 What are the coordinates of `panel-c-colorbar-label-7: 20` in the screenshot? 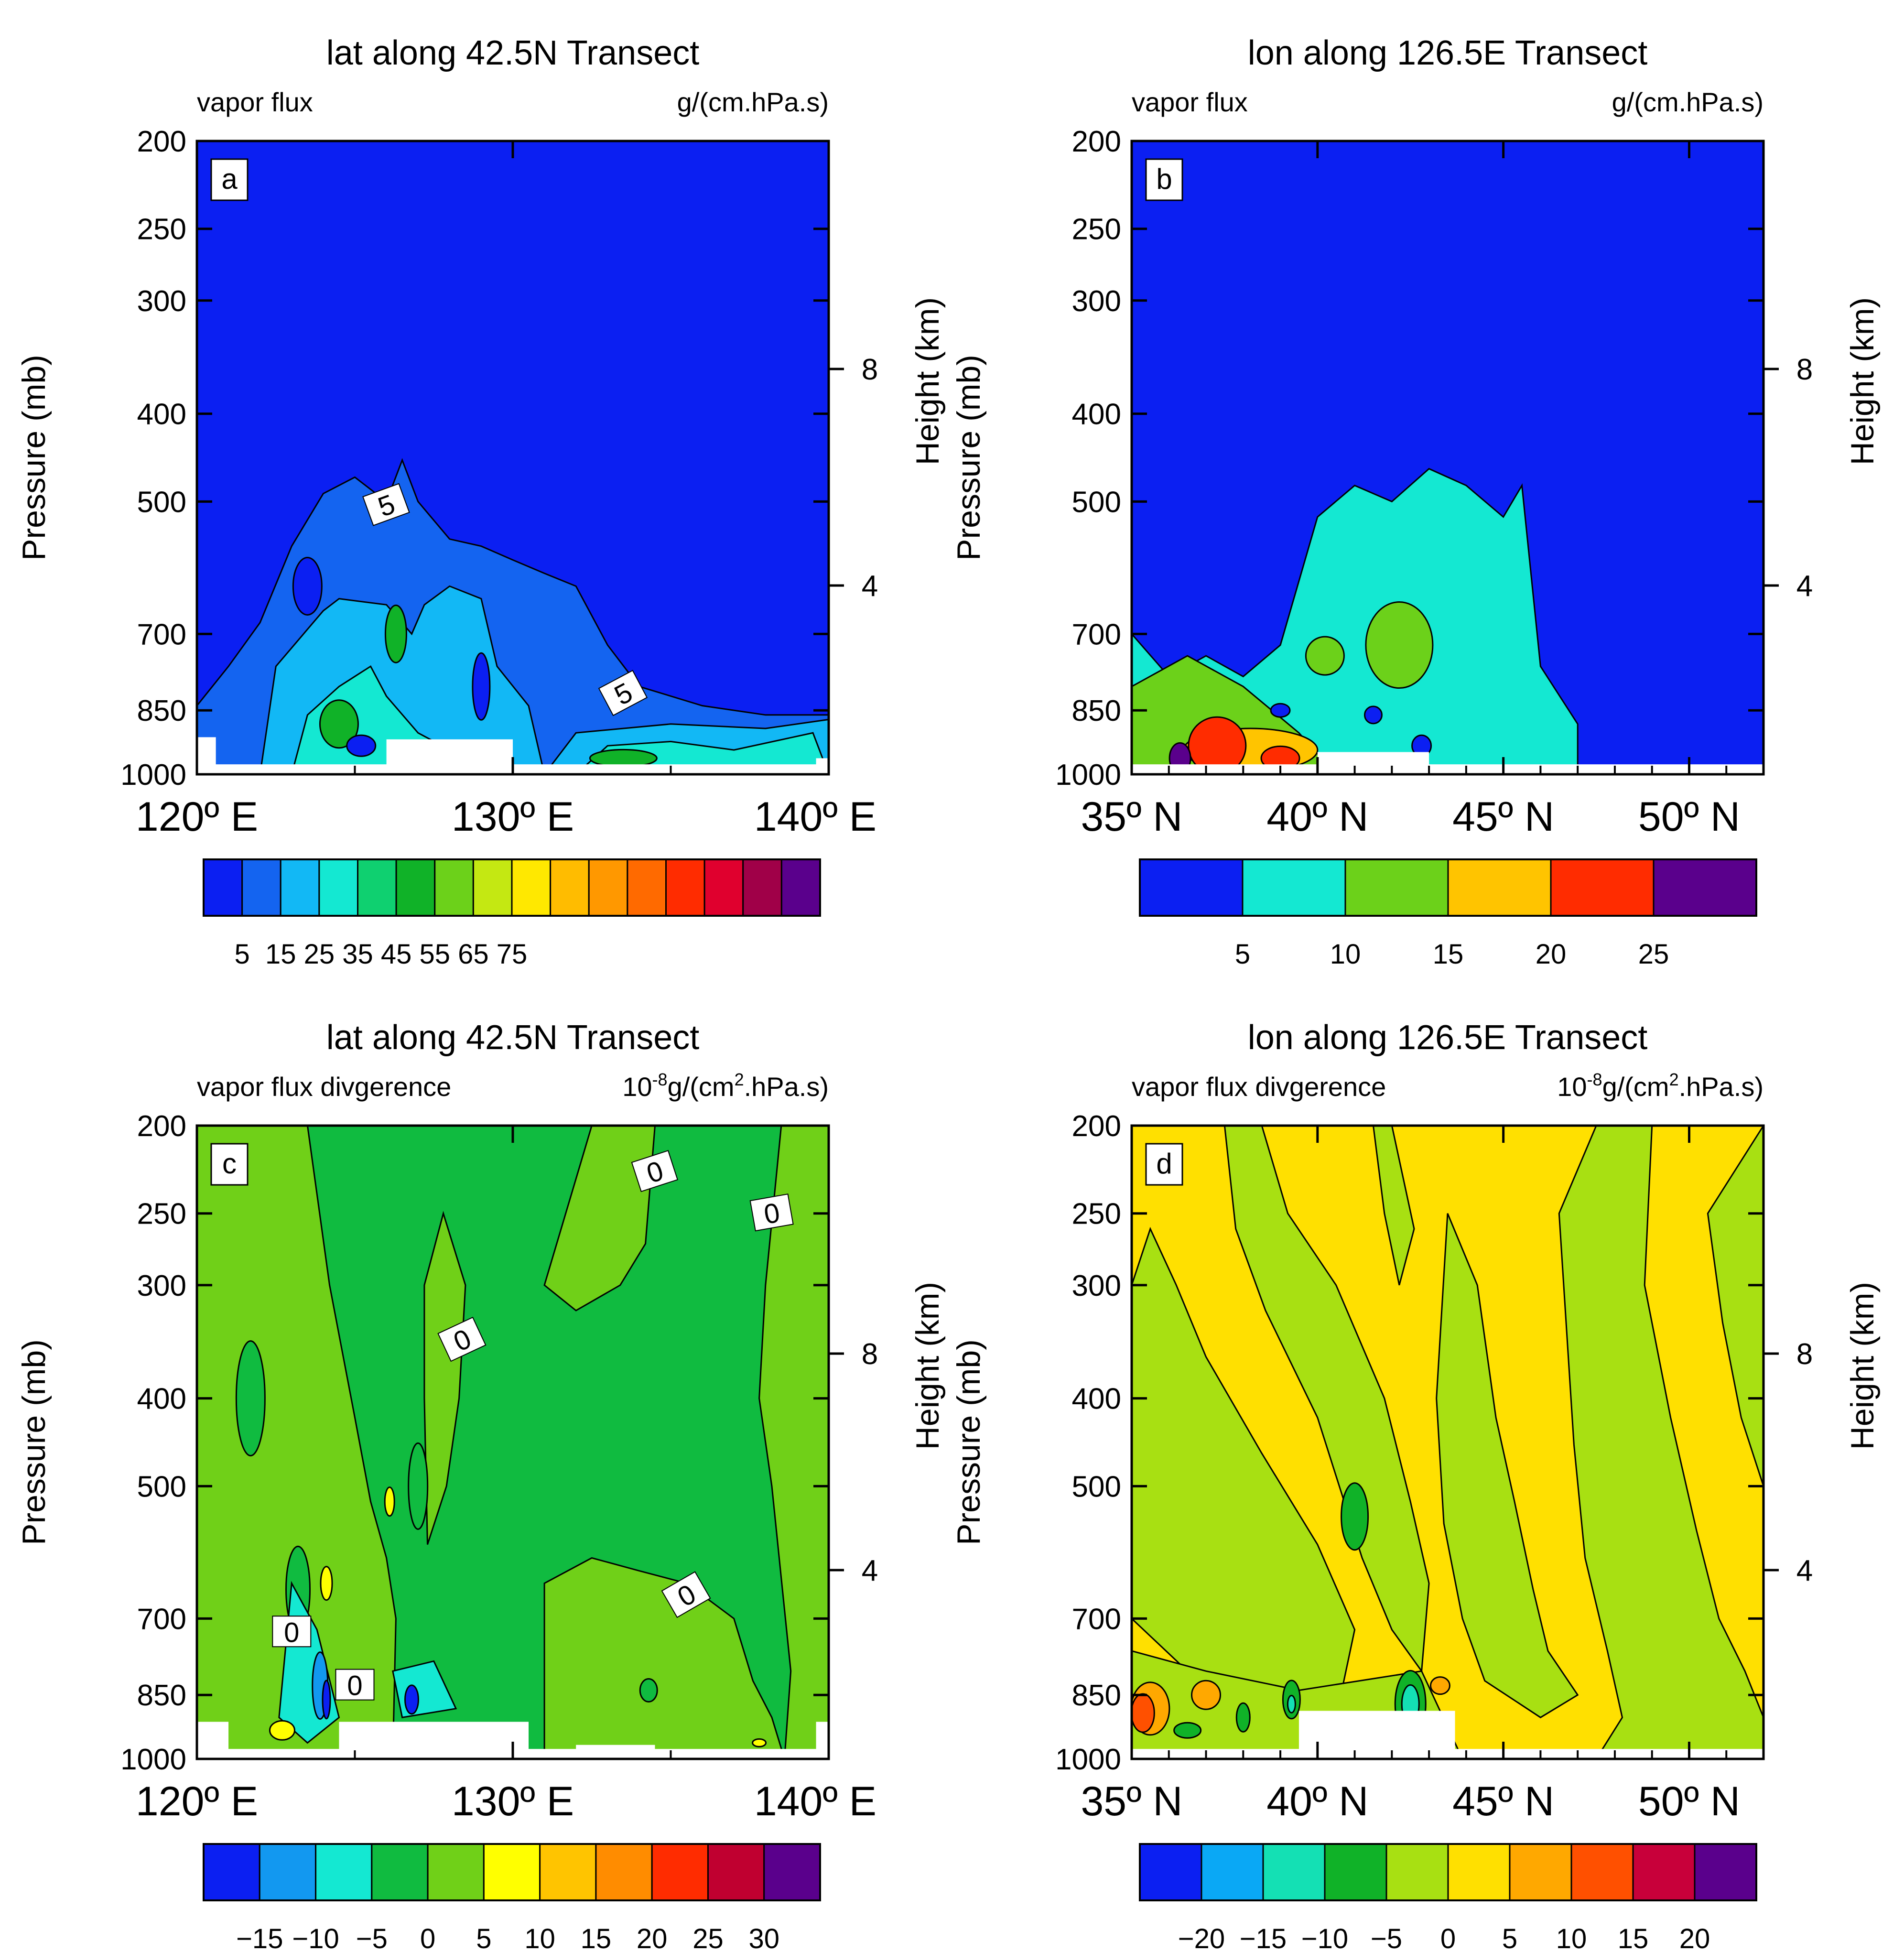 It's located at (653, 1937).